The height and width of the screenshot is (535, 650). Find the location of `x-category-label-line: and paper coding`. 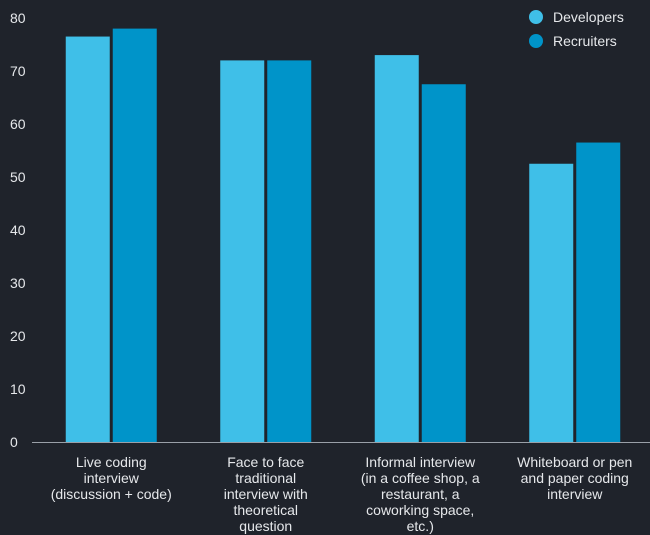

x-category-label-line: and paper coding is located at coordinates (575, 478).